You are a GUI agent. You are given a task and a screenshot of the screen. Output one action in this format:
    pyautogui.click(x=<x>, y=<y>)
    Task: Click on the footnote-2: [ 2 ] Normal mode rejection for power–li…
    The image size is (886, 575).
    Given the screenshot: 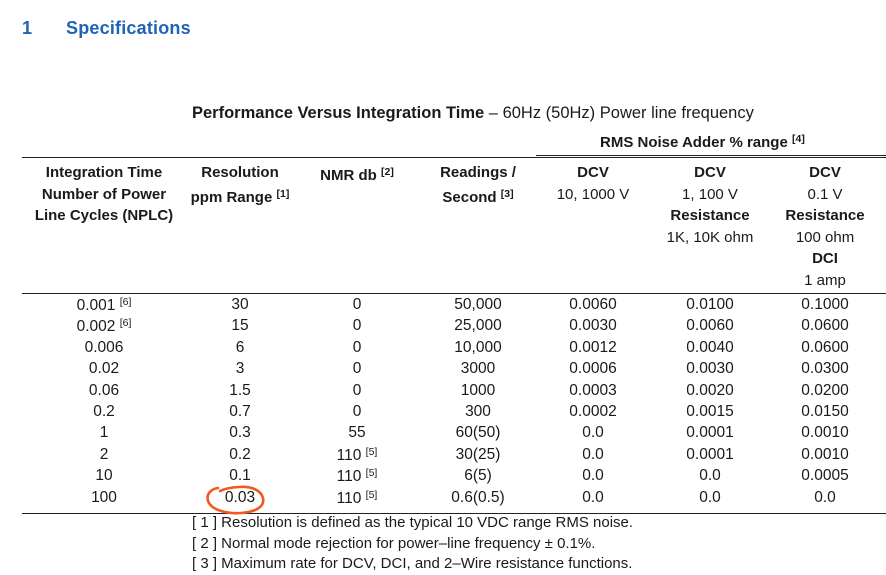 What is the action you would take?
    pyautogui.click(x=394, y=543)
    